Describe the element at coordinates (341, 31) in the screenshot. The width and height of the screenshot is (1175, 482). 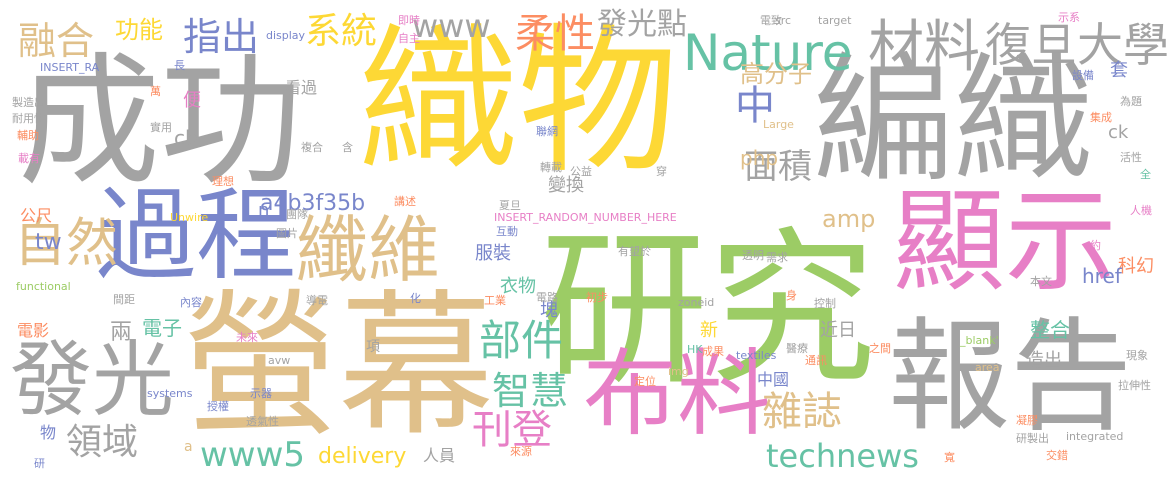
I see `word: 系統` at that location.